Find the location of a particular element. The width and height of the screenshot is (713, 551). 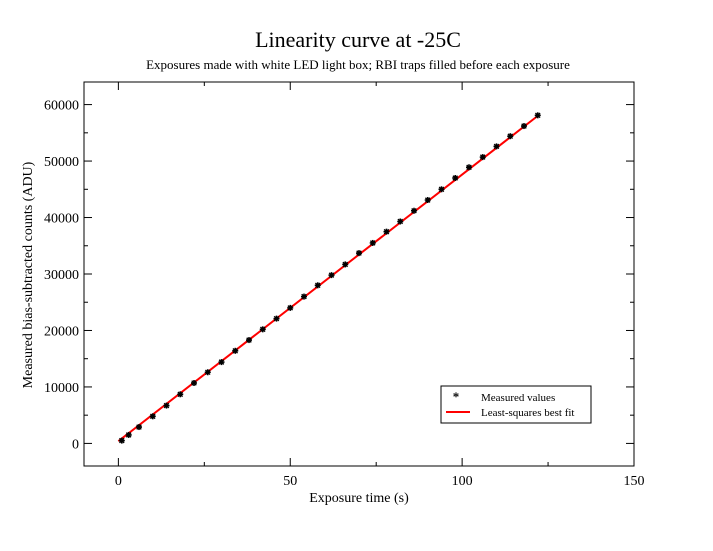

y-tick-label: 20000 is located at coordinates (61, 331).